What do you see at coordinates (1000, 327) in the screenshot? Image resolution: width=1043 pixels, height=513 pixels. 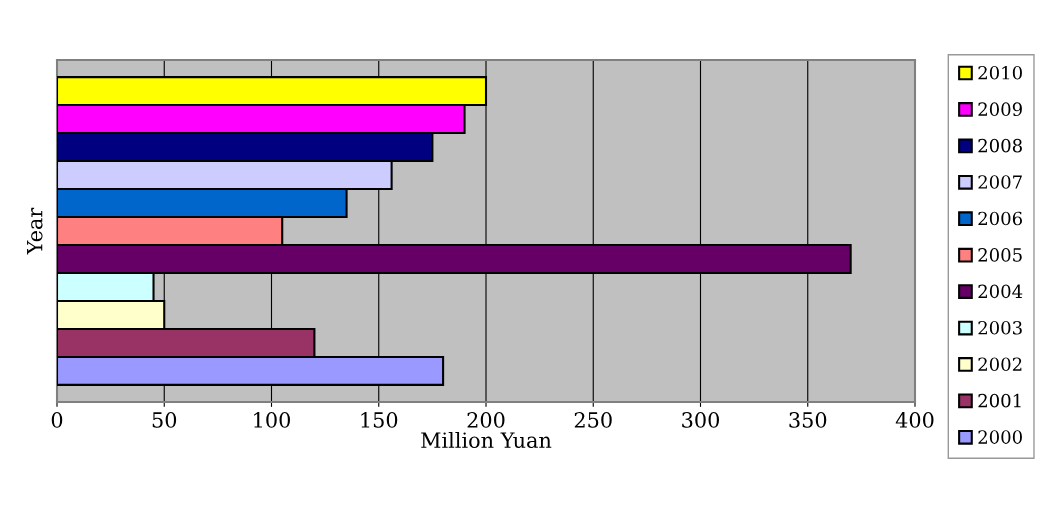 I see `legend-label: 2003` at bounding box center [1000, 327].